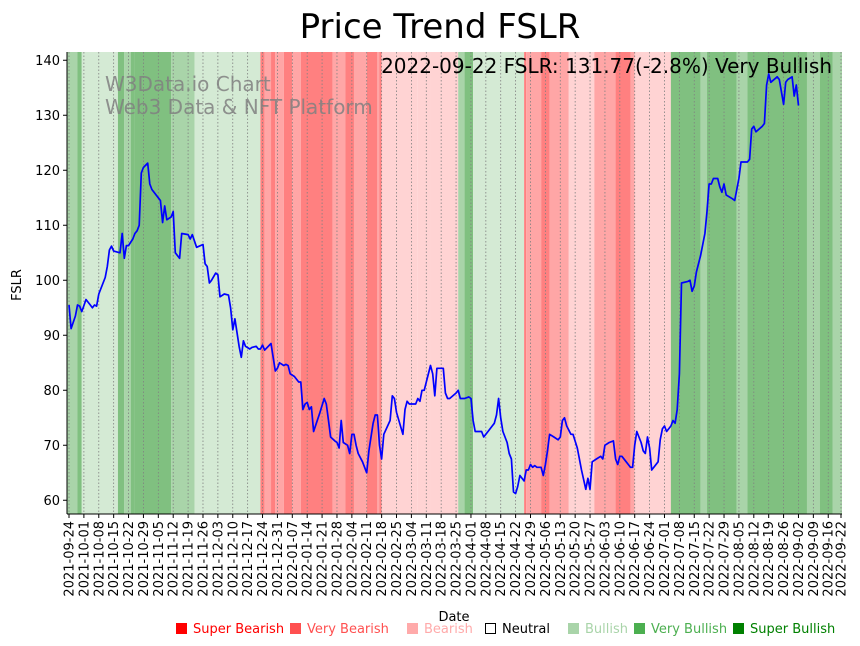  I want to click on x-tick-label: 2022-03-18, so click(442, 559).